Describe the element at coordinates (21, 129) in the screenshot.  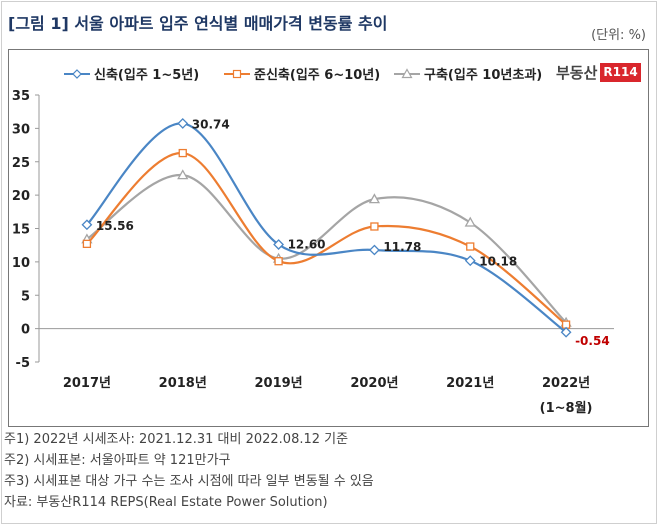
I see `y-tick-label: 30` at that location.